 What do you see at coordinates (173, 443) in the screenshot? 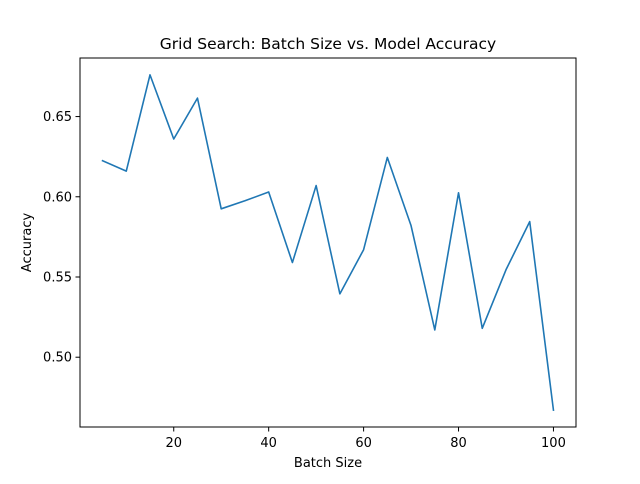
I see `x-tick-label: 20` at bounding box center [173, 443].